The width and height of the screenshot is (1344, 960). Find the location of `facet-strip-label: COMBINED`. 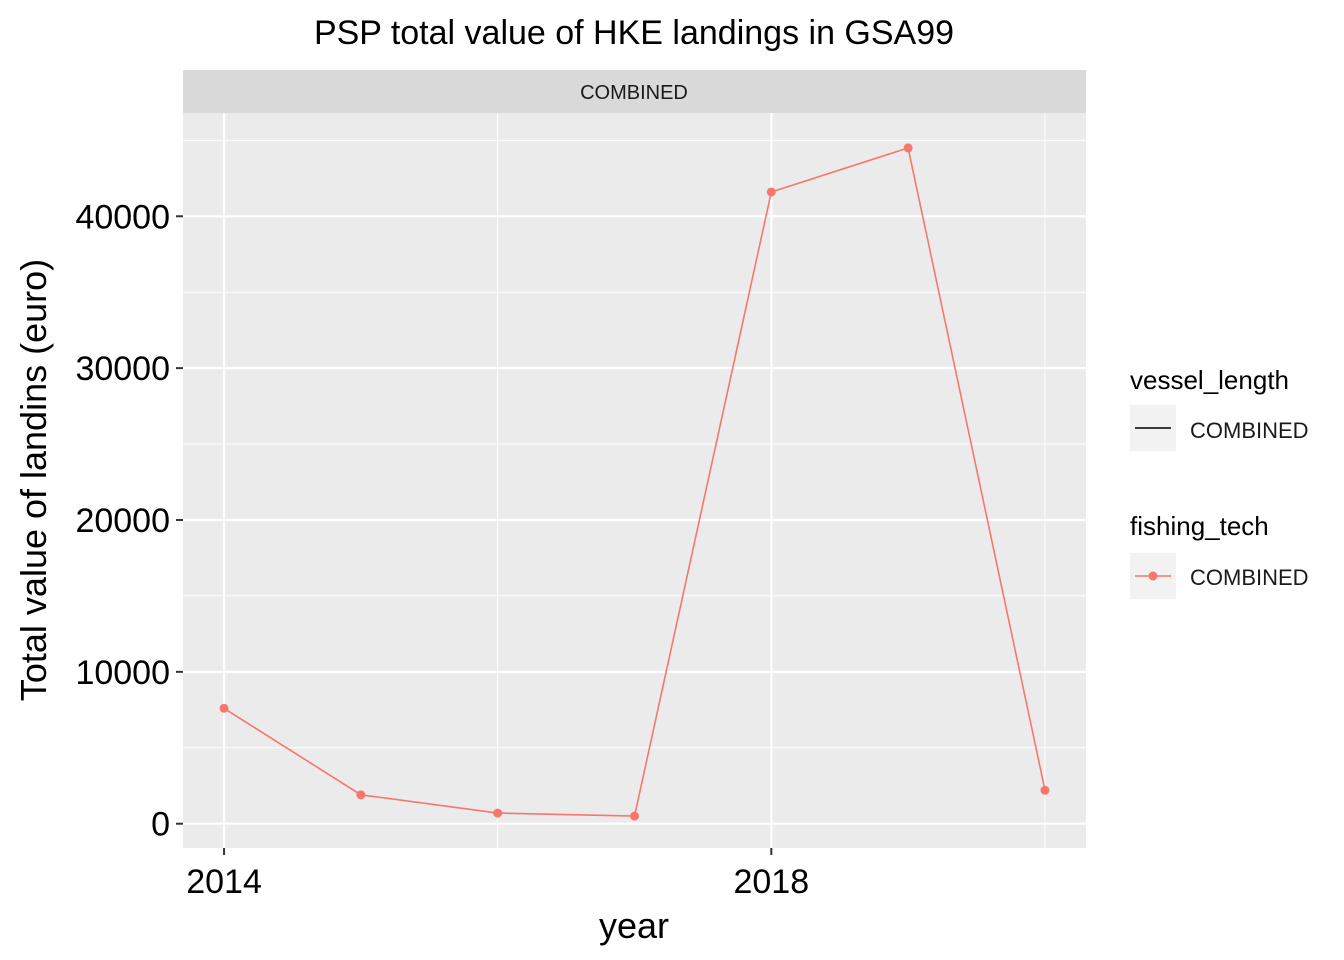

facet-strip-label: COMBINED is located at coordinates (634, 93).